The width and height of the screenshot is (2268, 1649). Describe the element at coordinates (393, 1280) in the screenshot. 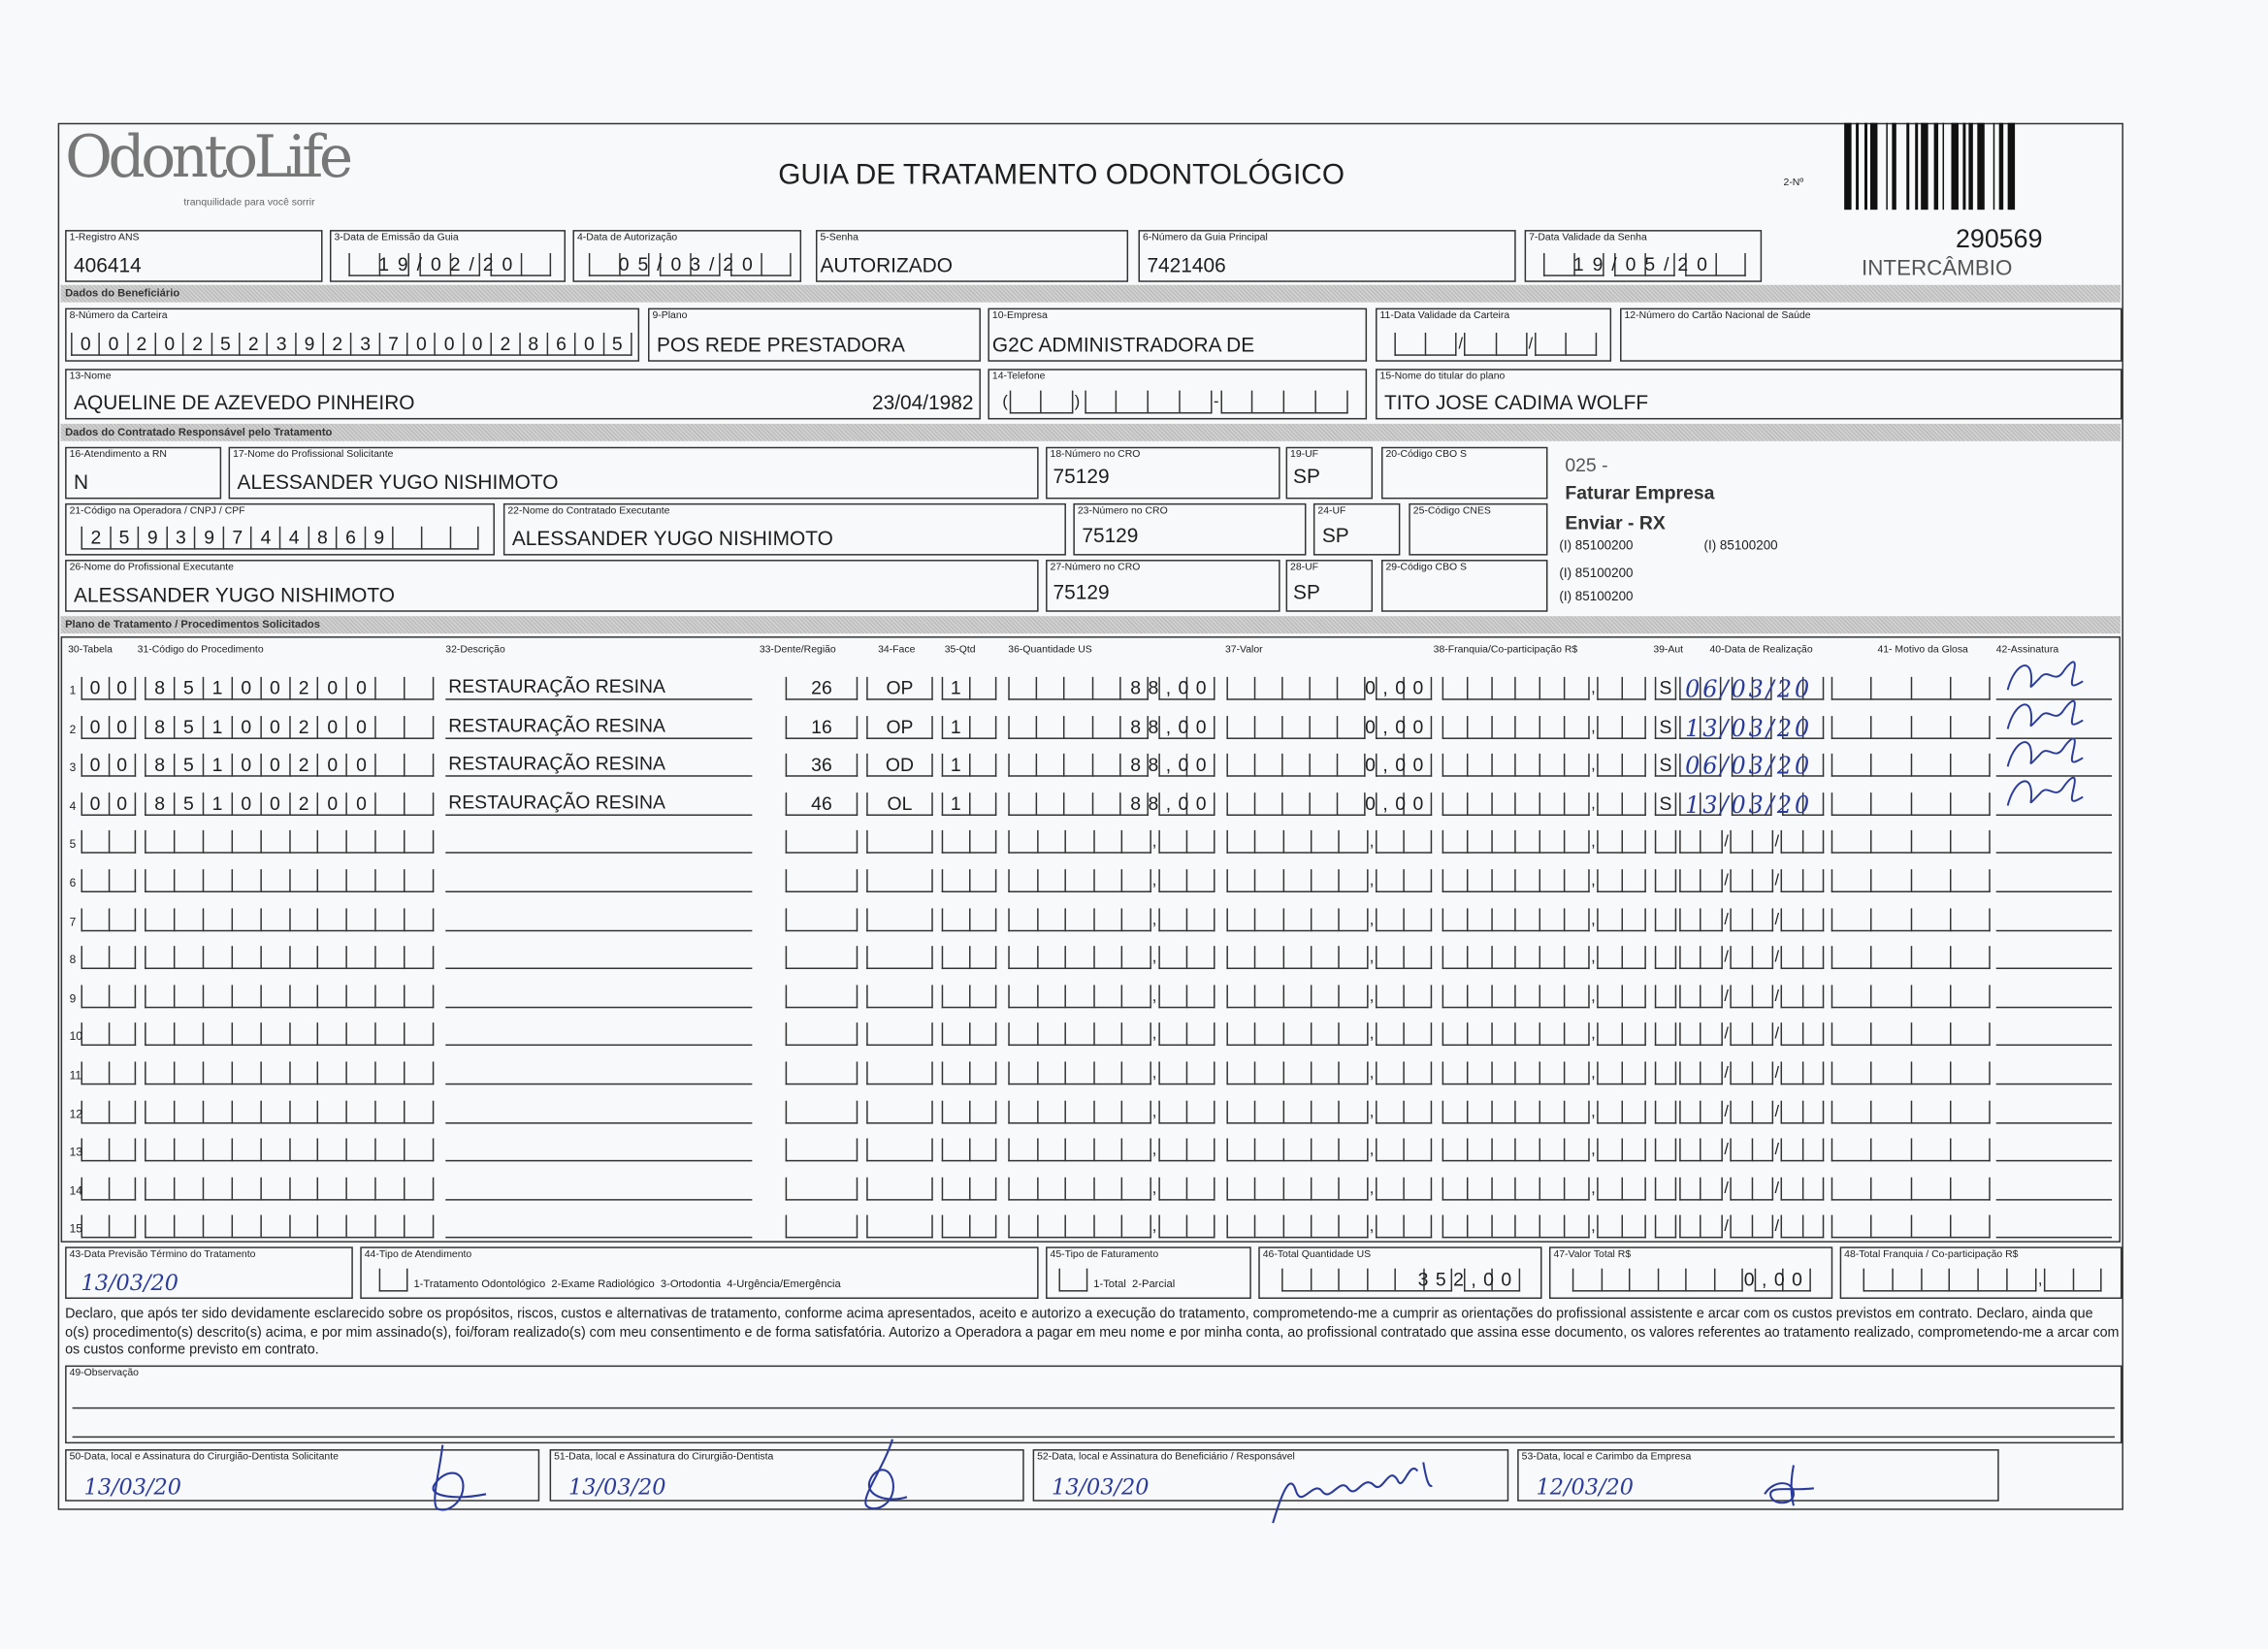

I see `tipo-atendimento-checkbox` at that location.